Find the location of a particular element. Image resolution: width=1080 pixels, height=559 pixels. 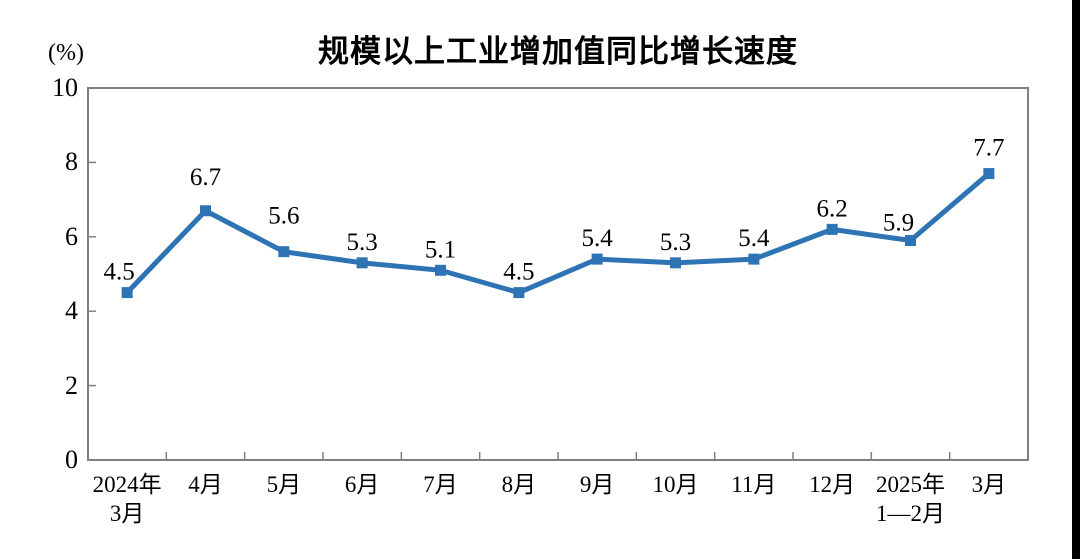

right-edge-strip is located at coordinates (1076, 279).